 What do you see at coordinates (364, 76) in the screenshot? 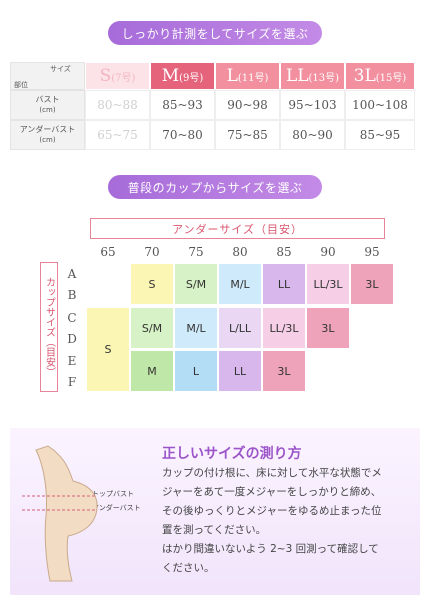
I see `size-label: 3L` at bounding box center [364, 76].